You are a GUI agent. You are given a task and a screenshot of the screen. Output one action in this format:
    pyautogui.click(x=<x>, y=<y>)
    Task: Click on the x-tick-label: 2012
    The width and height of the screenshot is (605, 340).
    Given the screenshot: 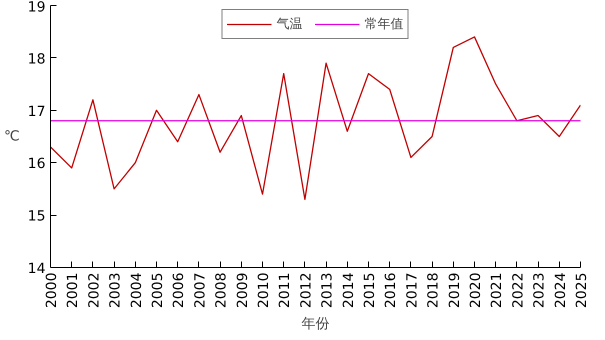 What is the action you would take?
    pyautogui.click(x=306, y=290)
    